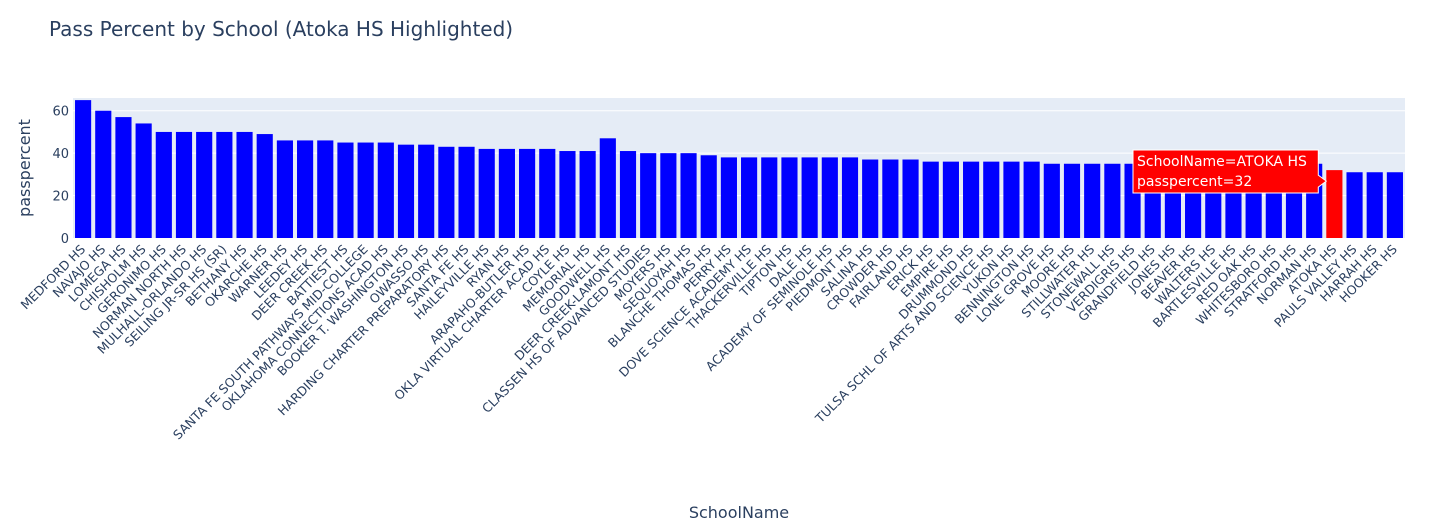 The width and height of the screenshot is (1436, 524). What do you see at coordinates (60, 197) in the screenshot?
I see `y-tick-label: 20` at bounding box center [60, 197].